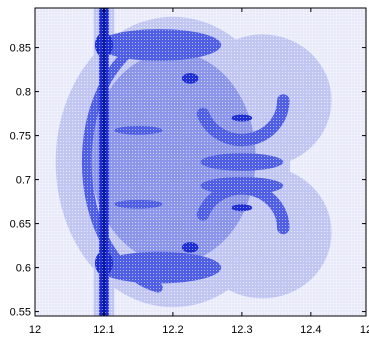 The image size is (369, 349). Describe the element at coordinates (20, 225) in the screenshot. I see `y-tick-label: 0.65` at that location.